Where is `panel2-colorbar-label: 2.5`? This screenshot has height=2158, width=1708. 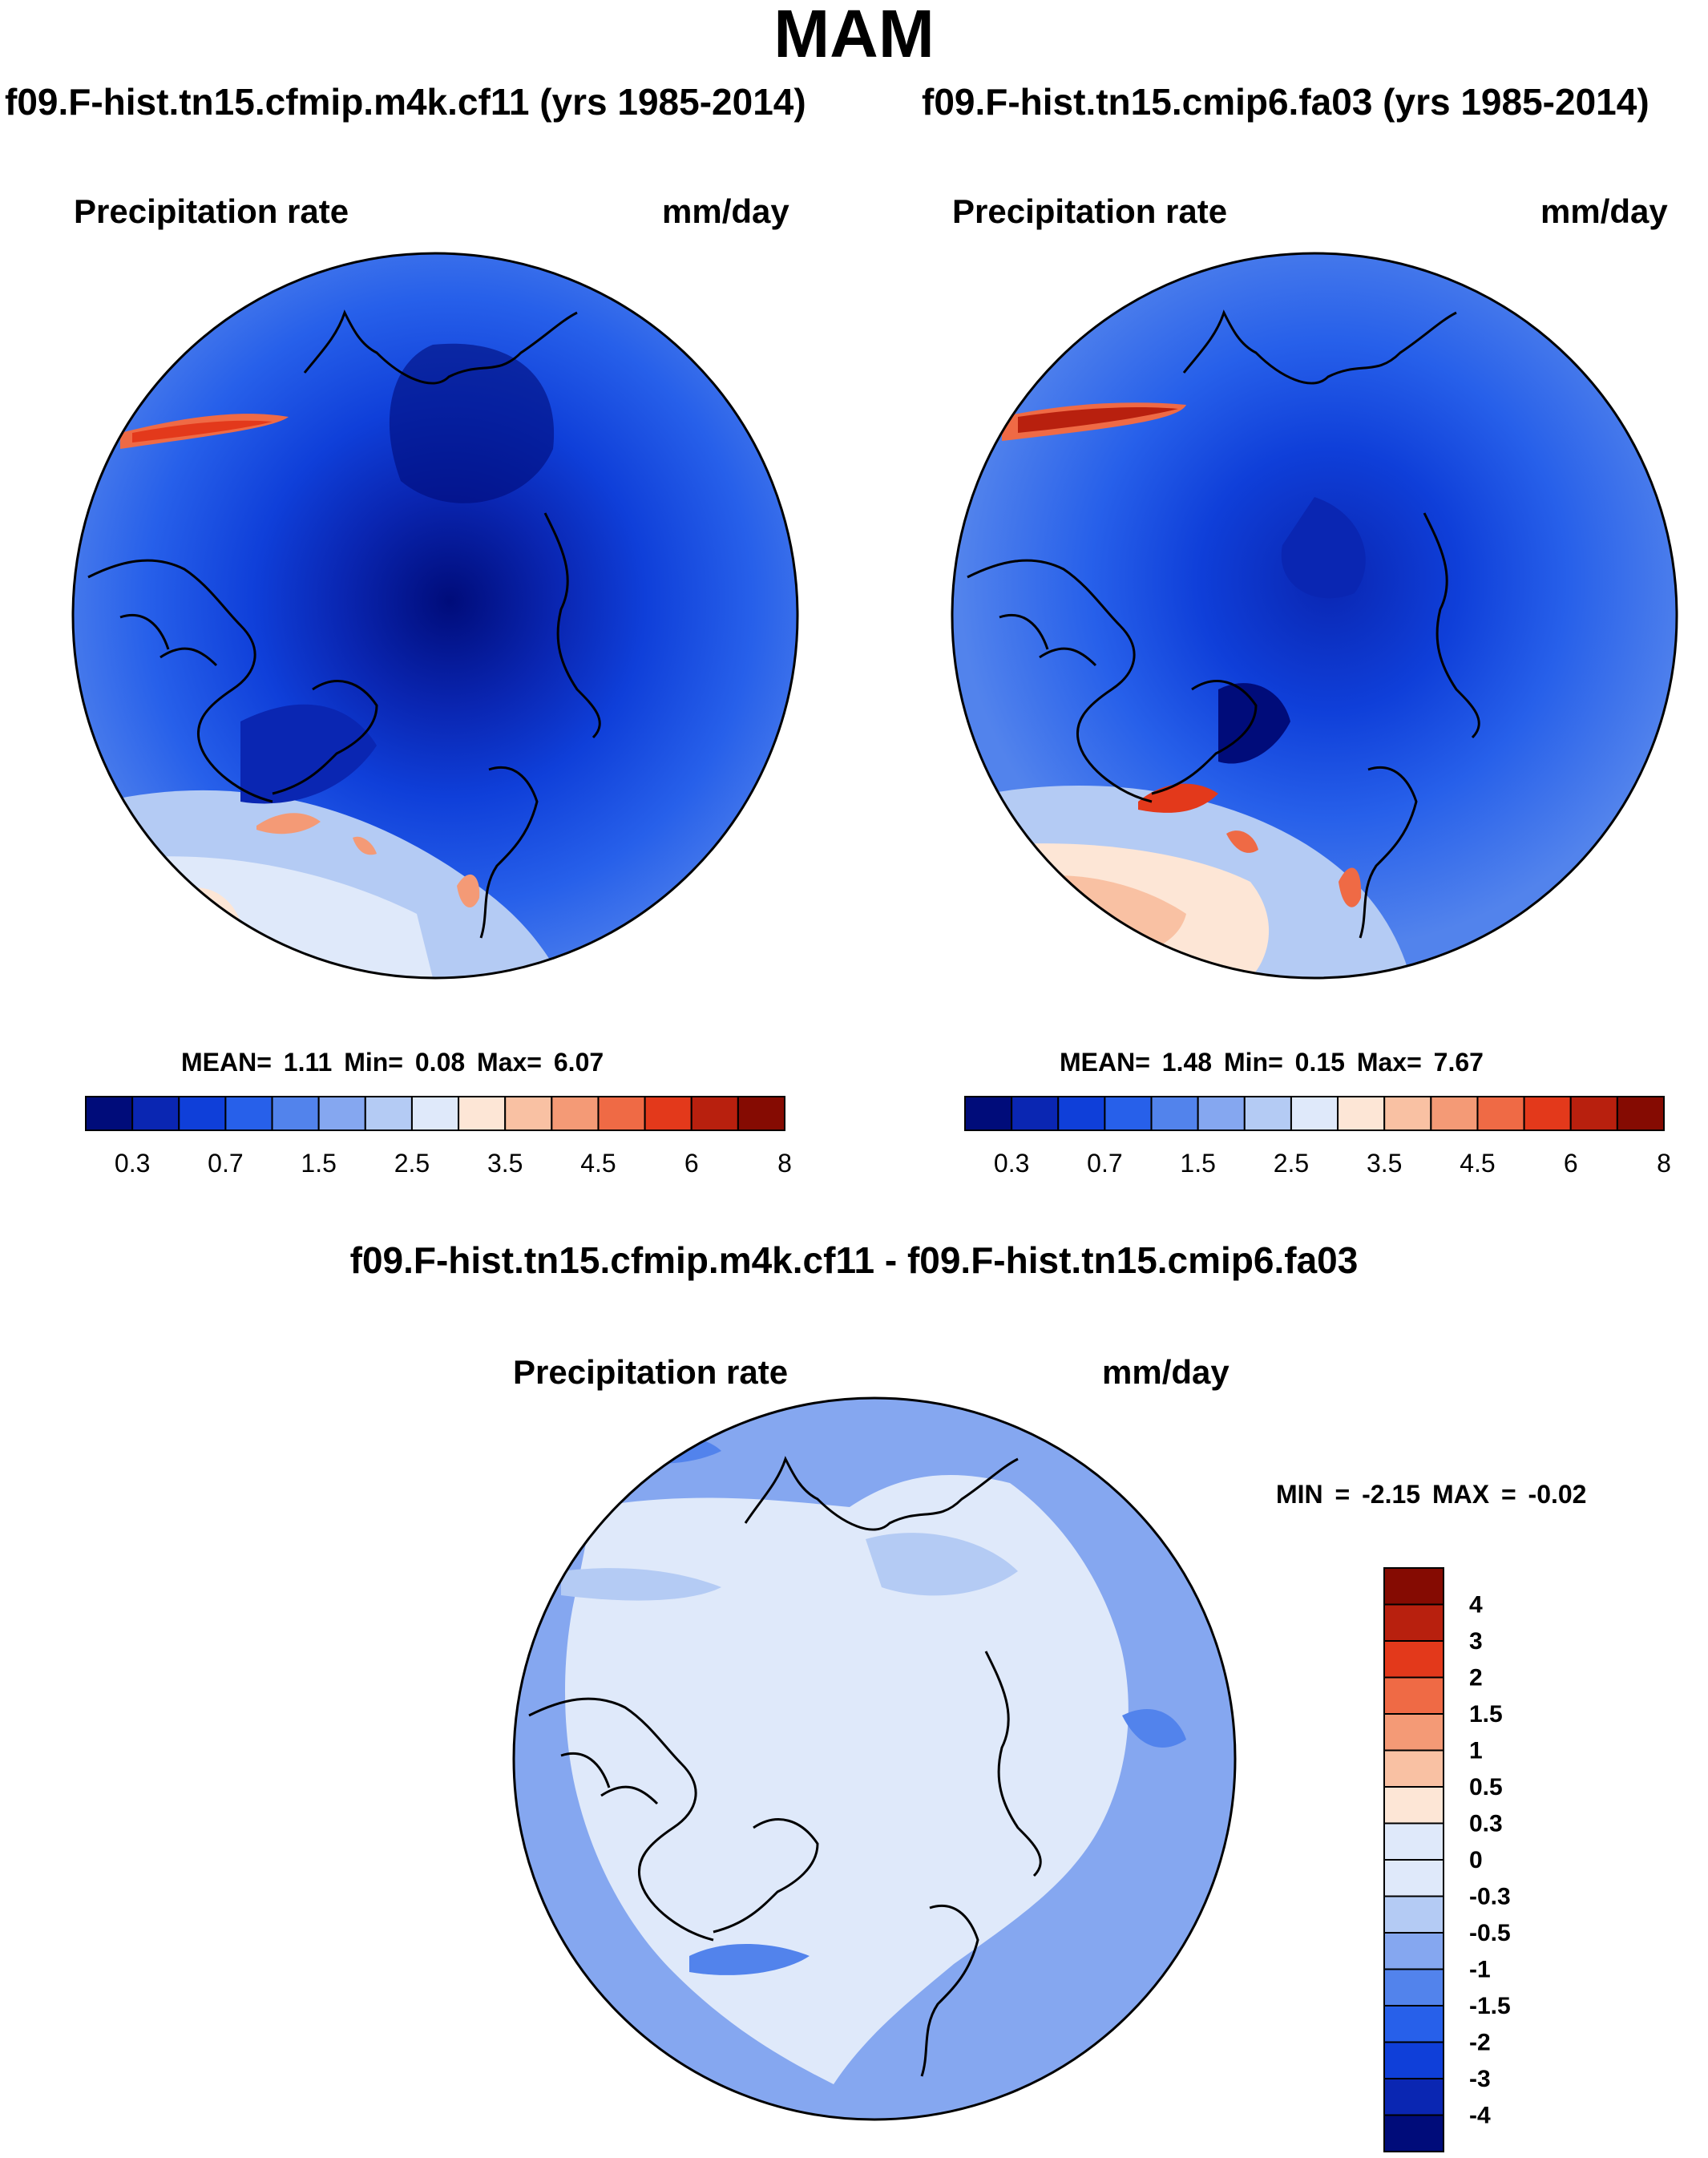
panel2-colorbar-label: 2.5 is located at coordinates (1291, 1163).